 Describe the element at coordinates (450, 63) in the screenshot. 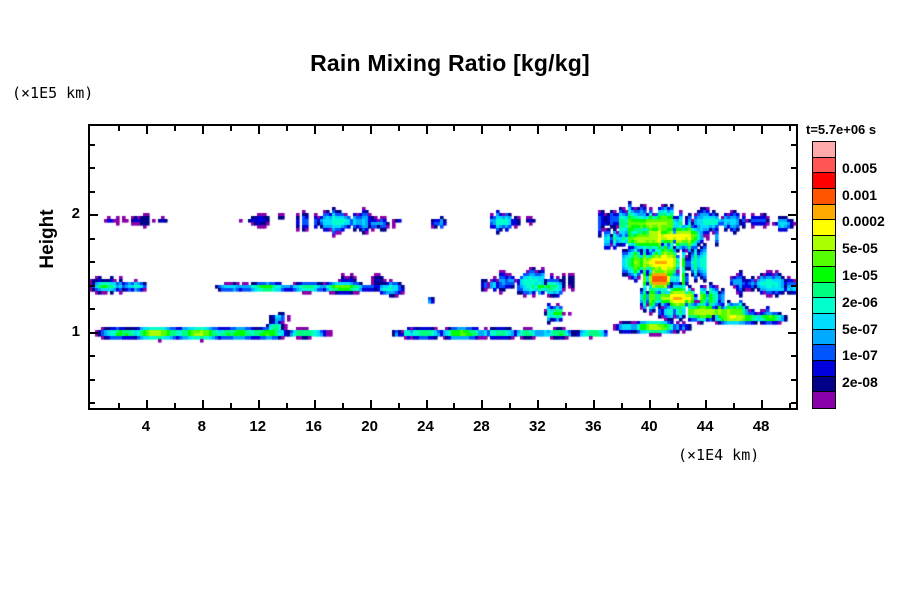

I see `page-title: Rain Mixing Ratio [kg/kg]` at that location.